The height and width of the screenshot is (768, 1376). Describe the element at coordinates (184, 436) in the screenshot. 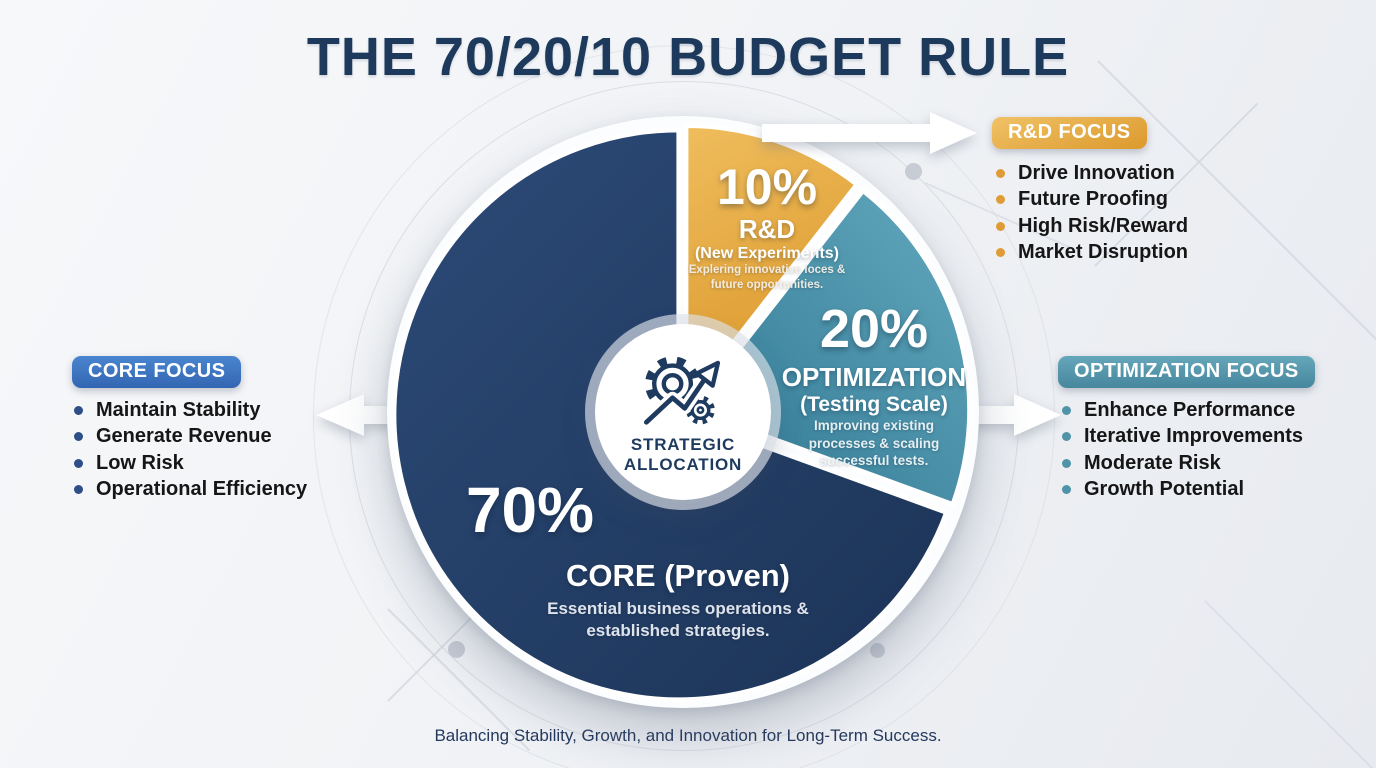

I see `list-item-label: Generate Revenue` at that location.